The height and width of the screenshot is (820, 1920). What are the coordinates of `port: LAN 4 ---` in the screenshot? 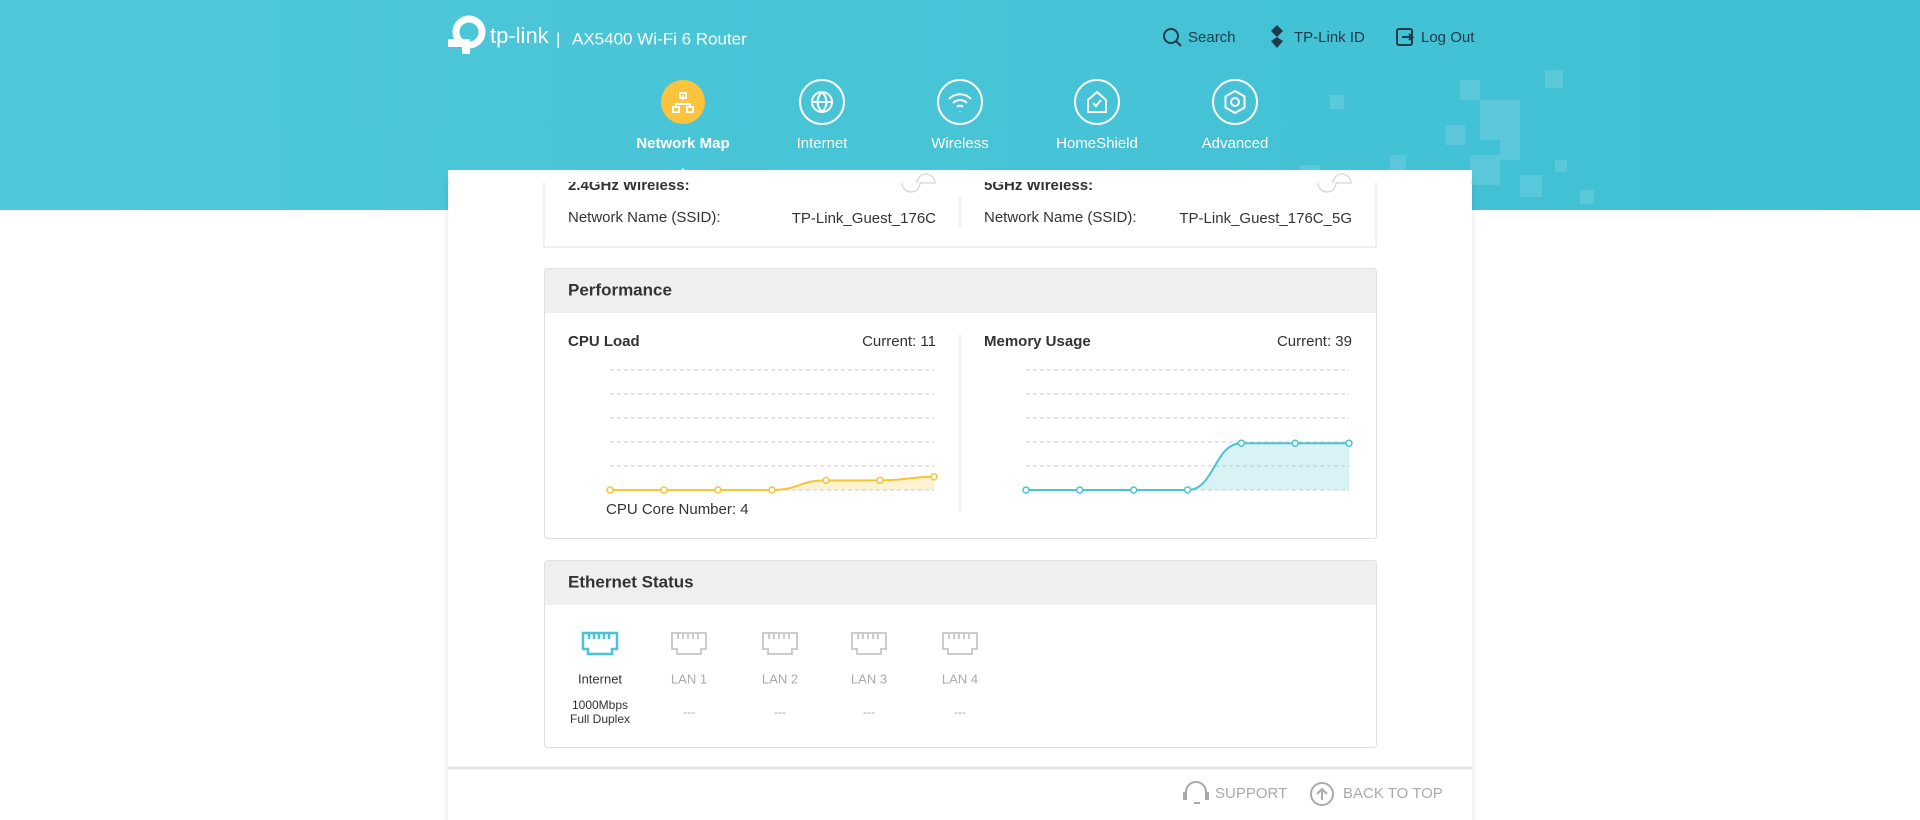 It's located at (960, 675).